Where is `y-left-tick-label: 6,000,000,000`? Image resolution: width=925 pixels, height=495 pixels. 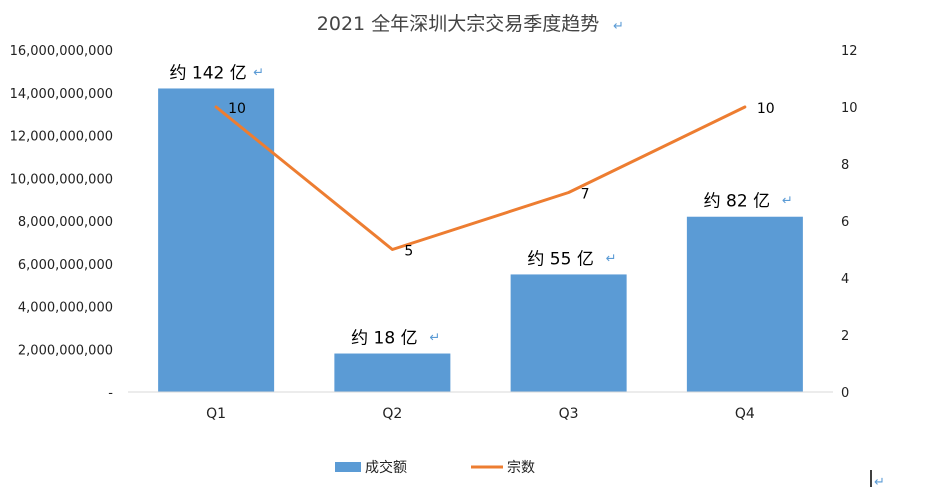
y-left-tick-label: 6,000,000,000 is located at coordinates (65, 265).